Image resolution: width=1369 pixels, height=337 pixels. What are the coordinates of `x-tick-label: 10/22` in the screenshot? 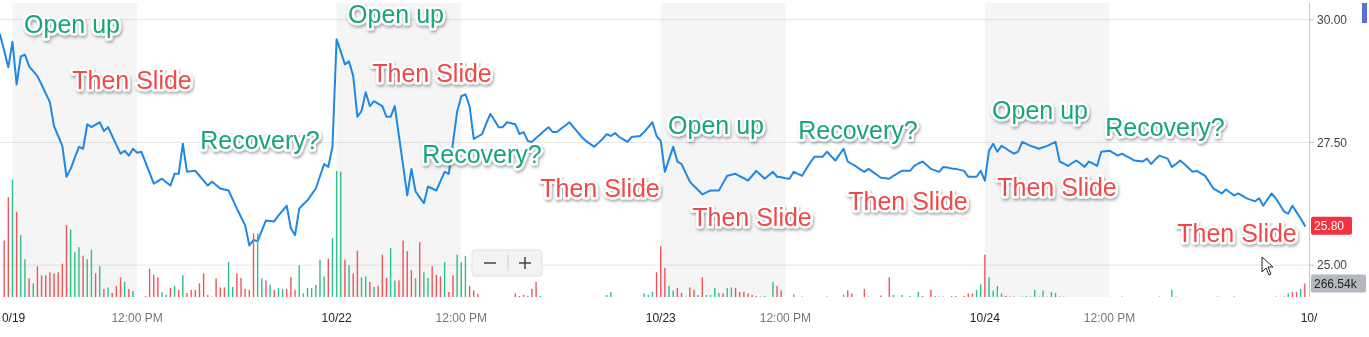 It's located at (336, 318).